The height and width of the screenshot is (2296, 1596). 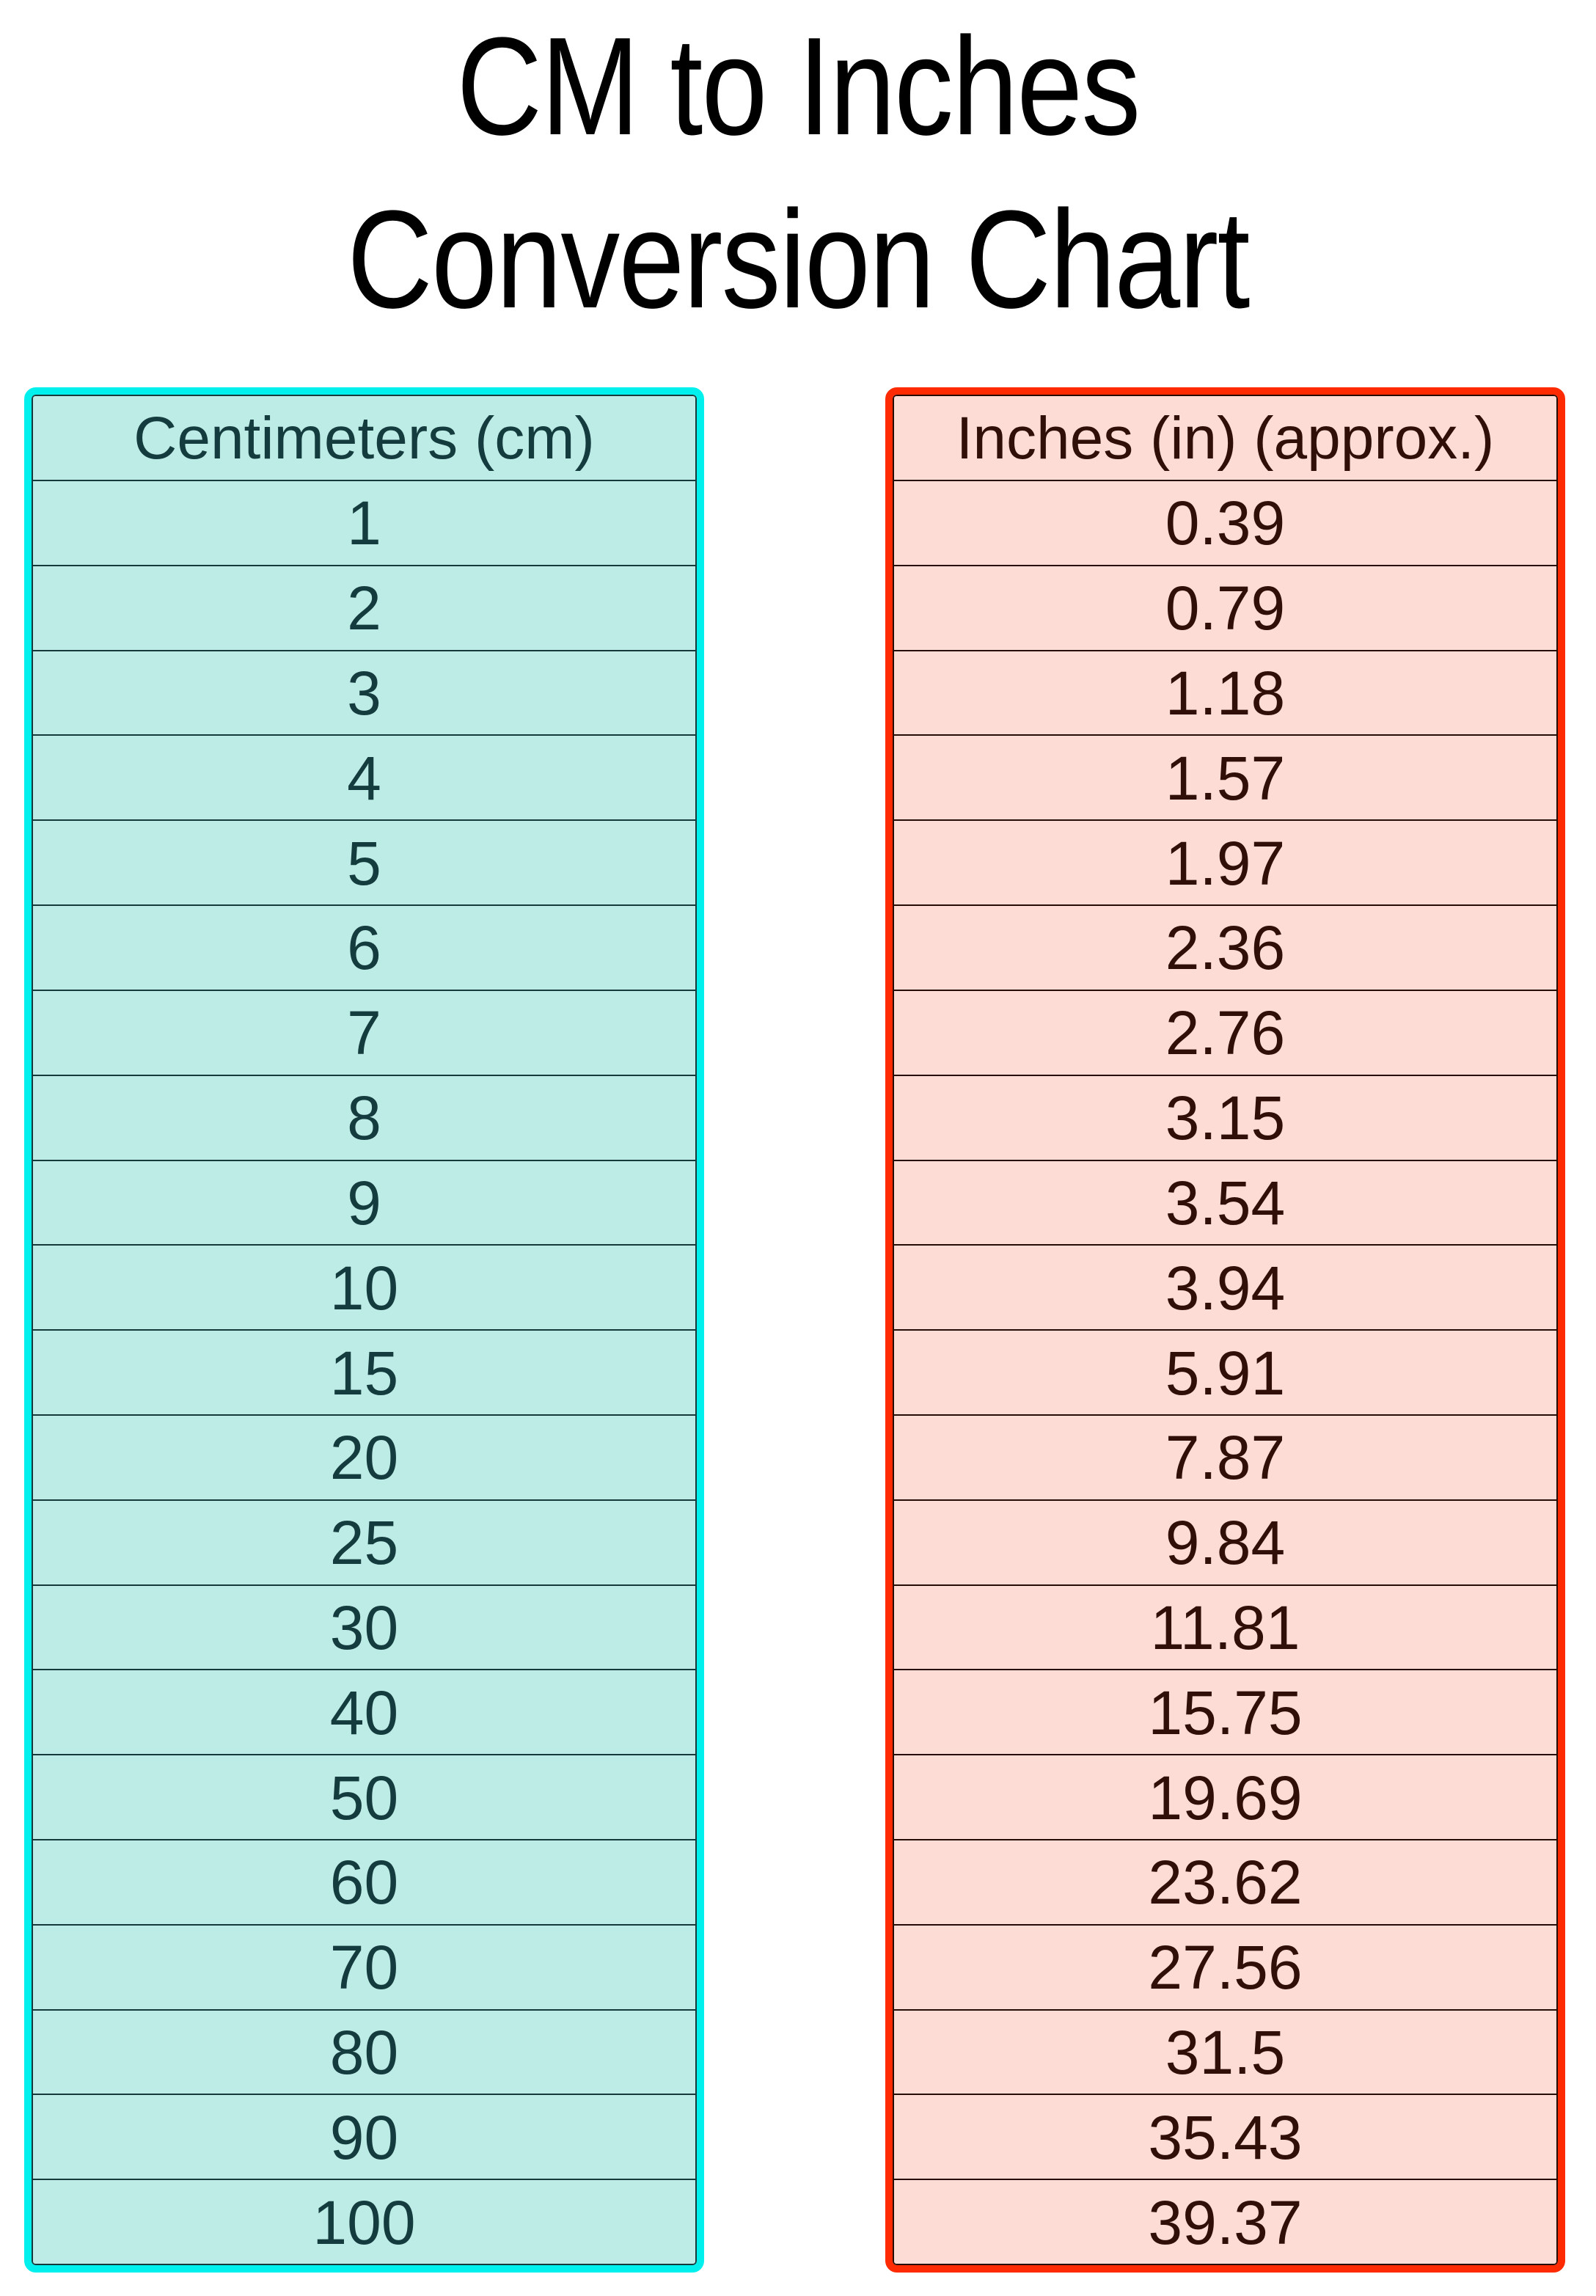 I want to click on table-row: 0.79, so click(x=1225, y=608).